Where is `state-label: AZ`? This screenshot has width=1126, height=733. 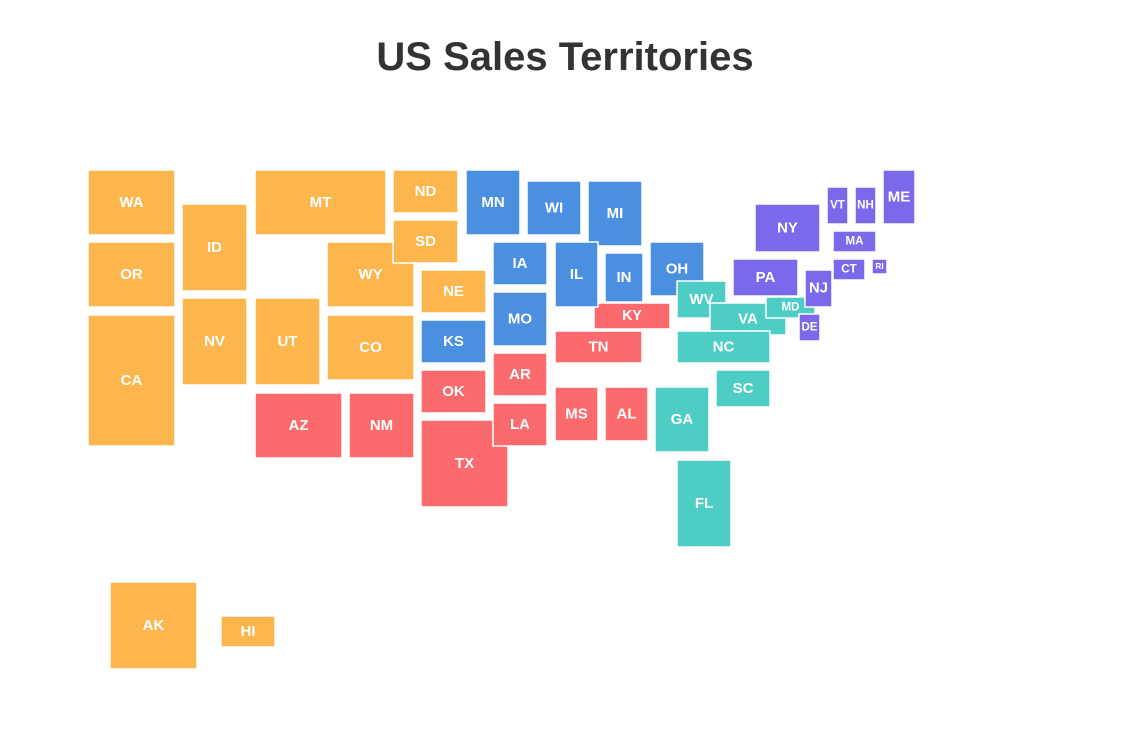 state-label: AZ is located at coordinates (299, 425).